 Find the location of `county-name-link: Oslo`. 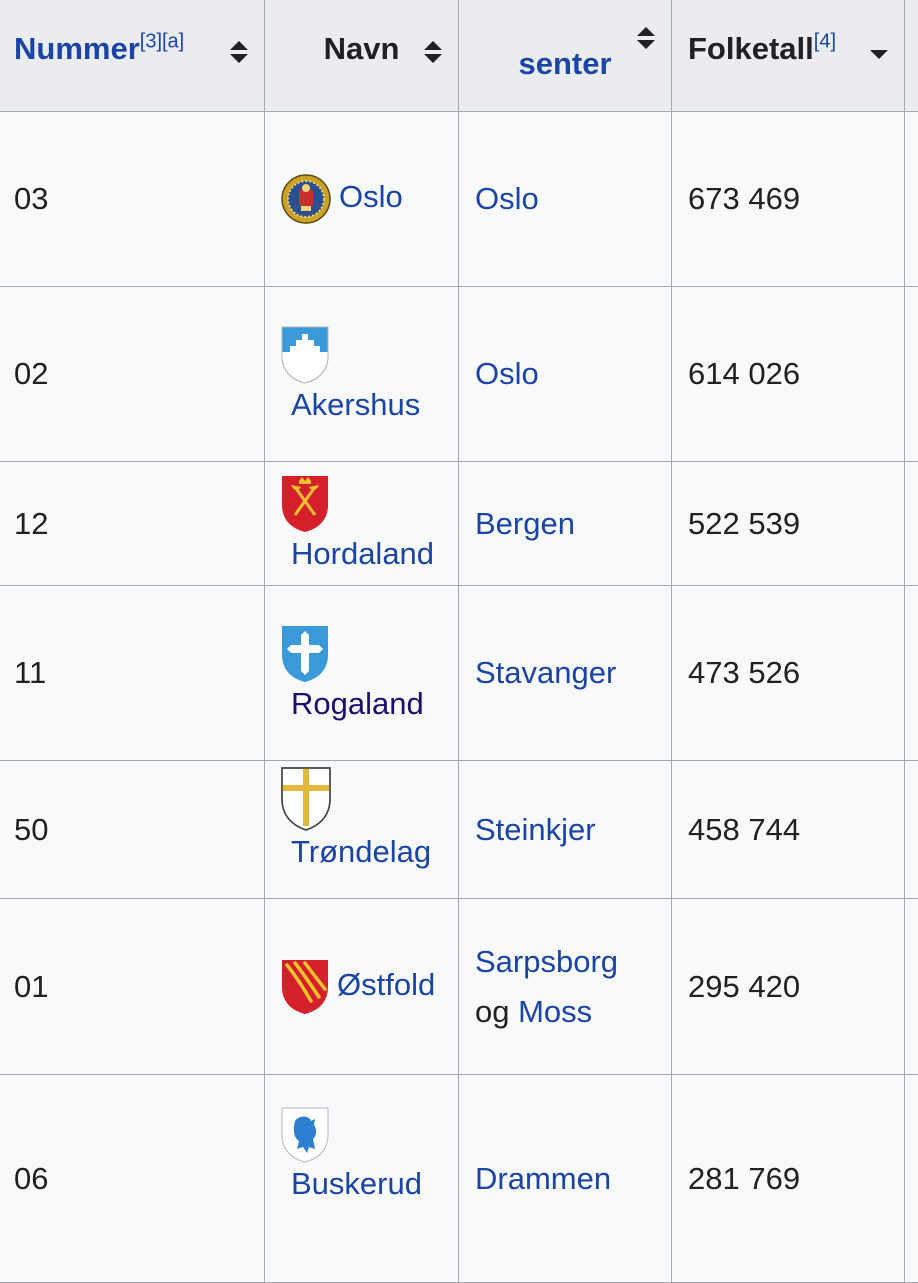

county-name-link: Oslo is located at coordinates (371, 196).